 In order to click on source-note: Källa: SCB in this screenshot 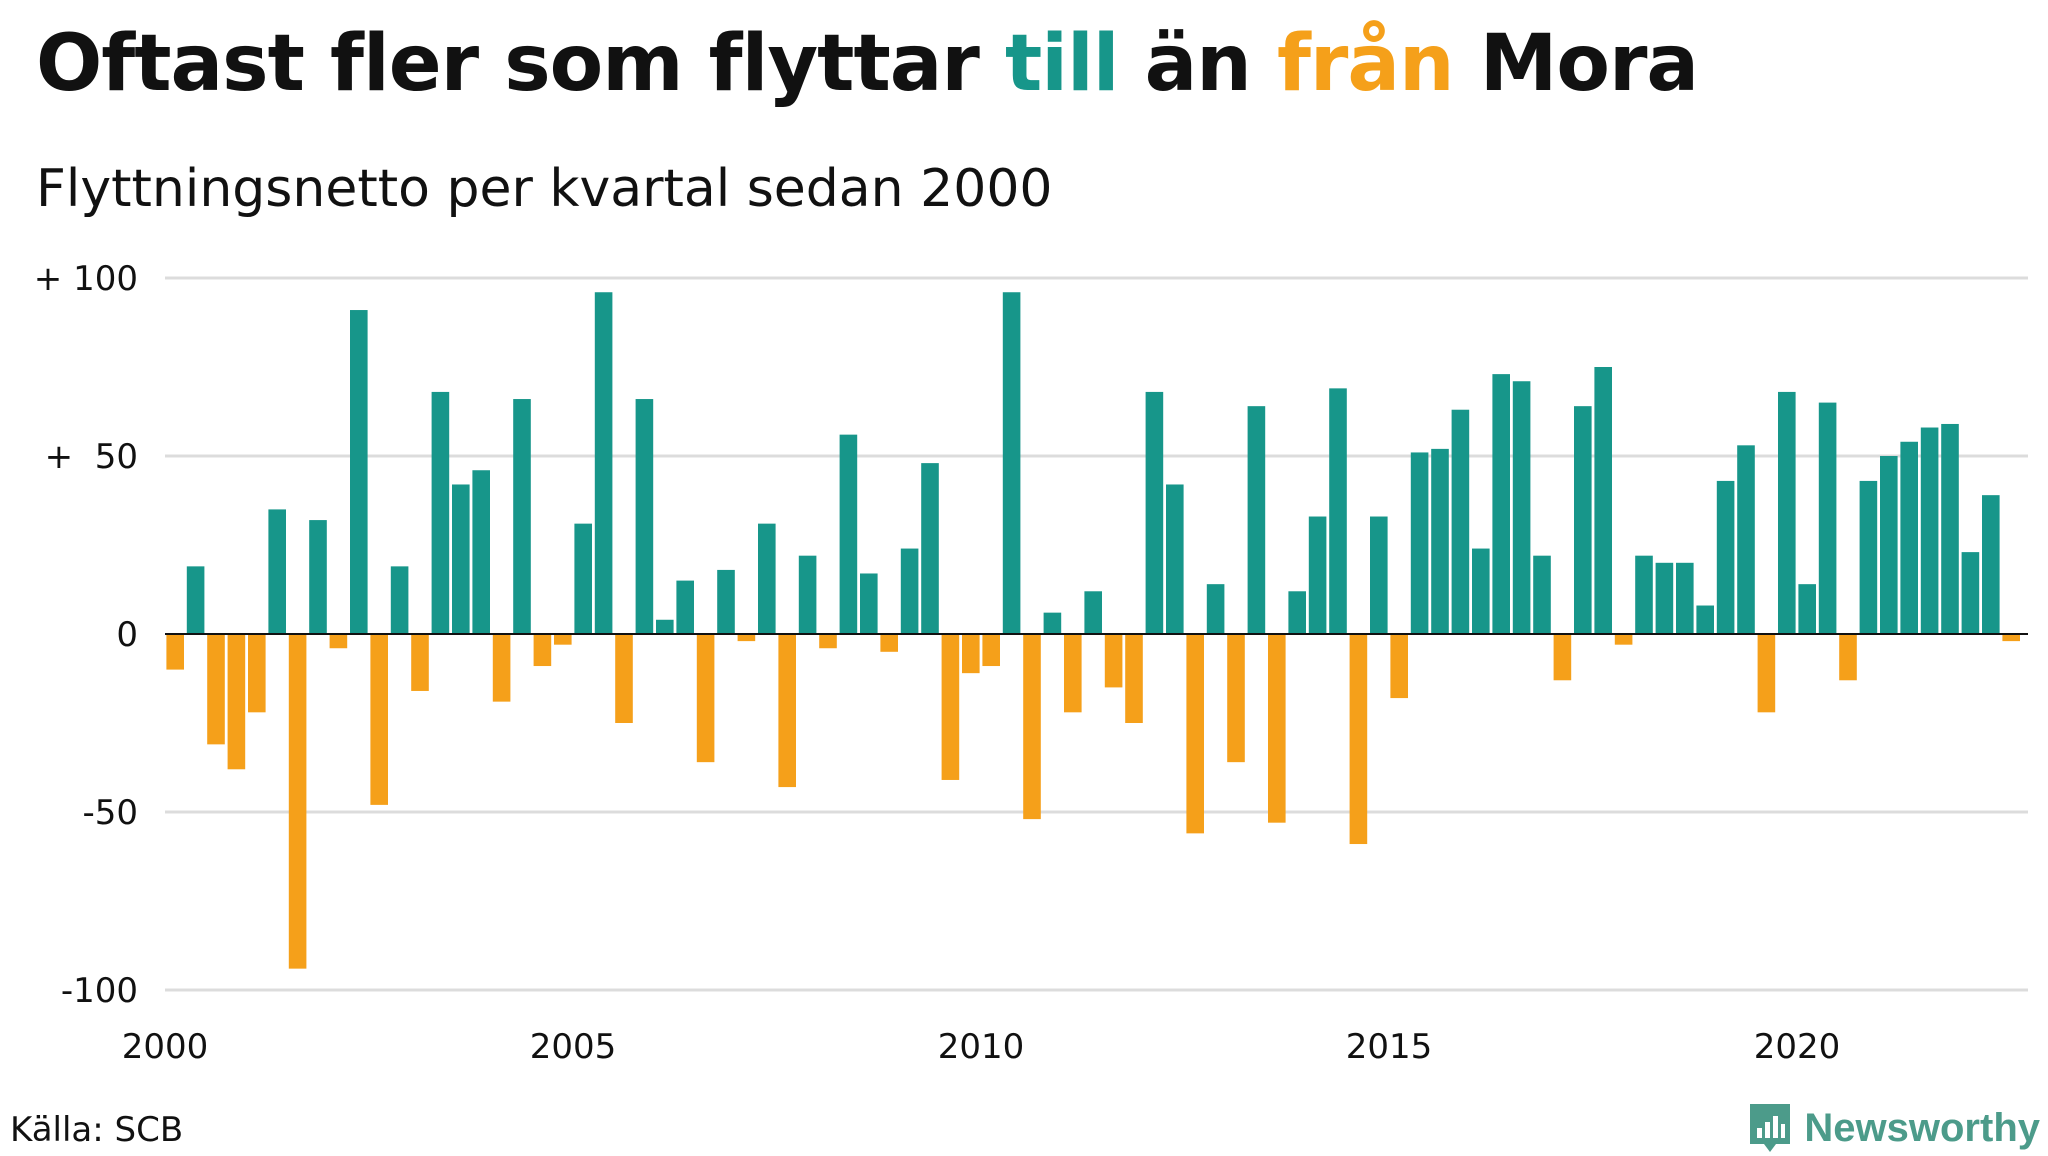, I will do `click(97, 1130)`.